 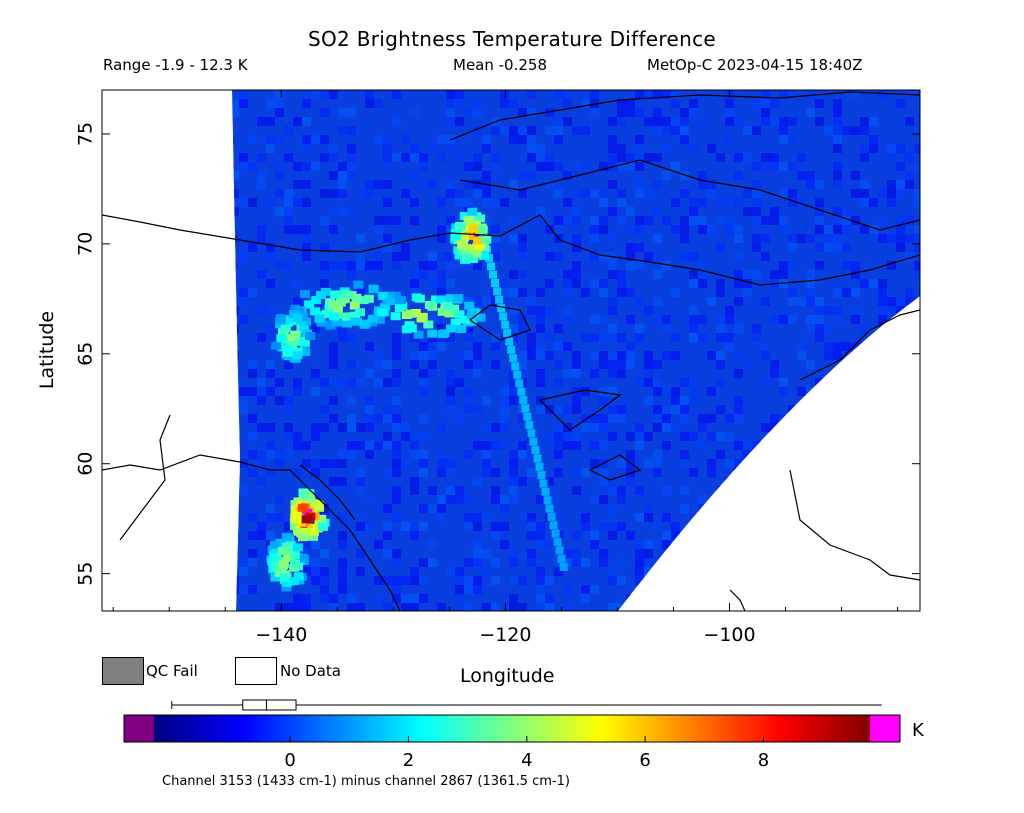 I want to click on hotspot-south-hotspot, so click(x=306, y=519).